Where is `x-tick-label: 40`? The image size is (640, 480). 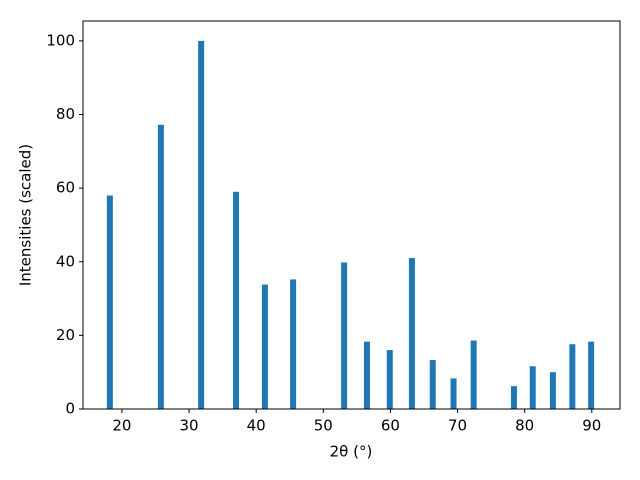
x-tick-label: 40 is located at coordinates (256, 426).